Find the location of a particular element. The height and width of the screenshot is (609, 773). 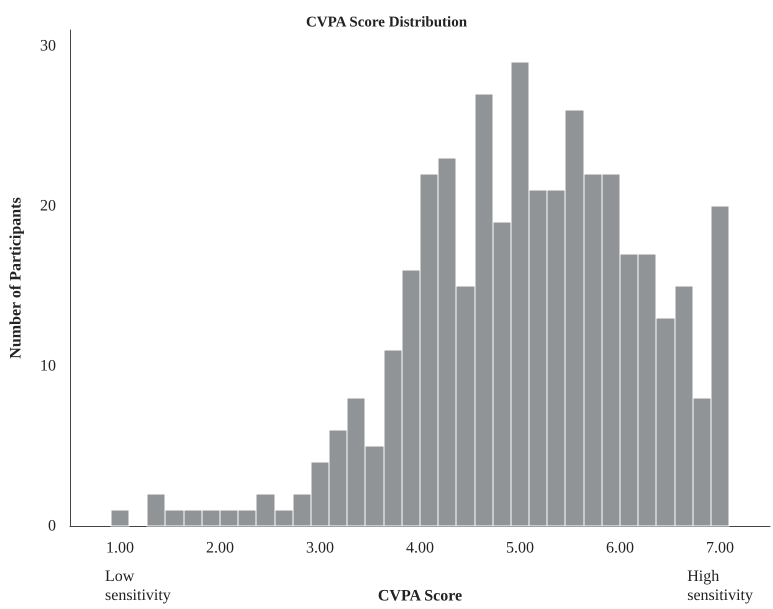

x-tick-label: 7.00 is located at coordinates (720, 548).